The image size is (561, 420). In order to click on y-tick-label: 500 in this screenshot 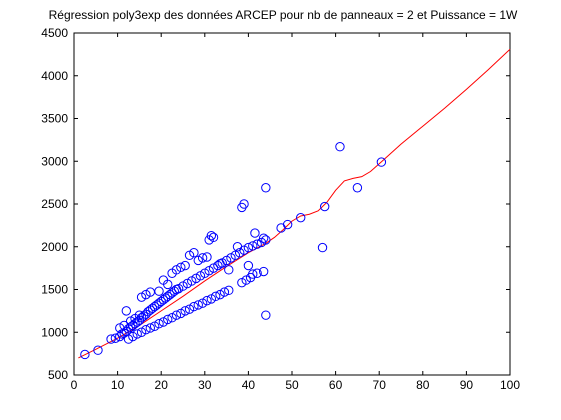, I will do `click(58, 375)`.